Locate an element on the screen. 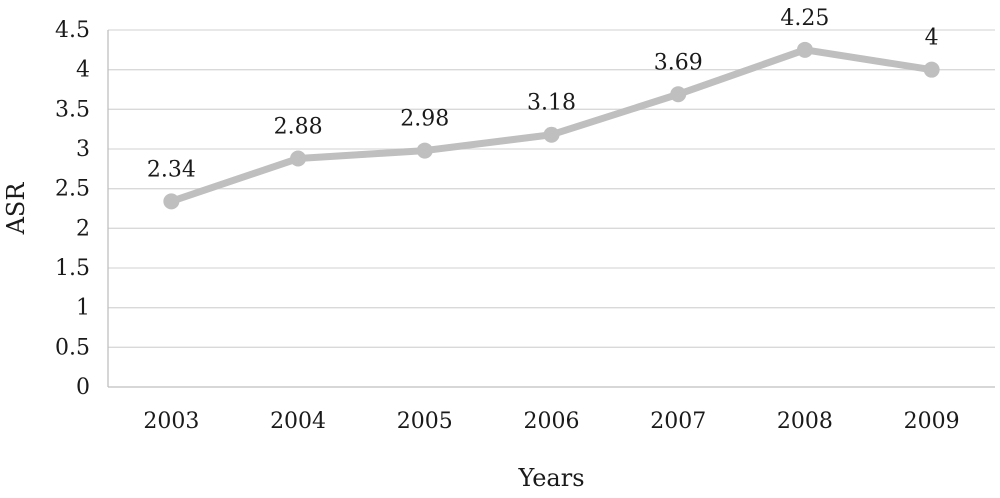 This screenshot has height=498, width=1000. y-tick-label: 3.5 is located at coordinates (72, 109).